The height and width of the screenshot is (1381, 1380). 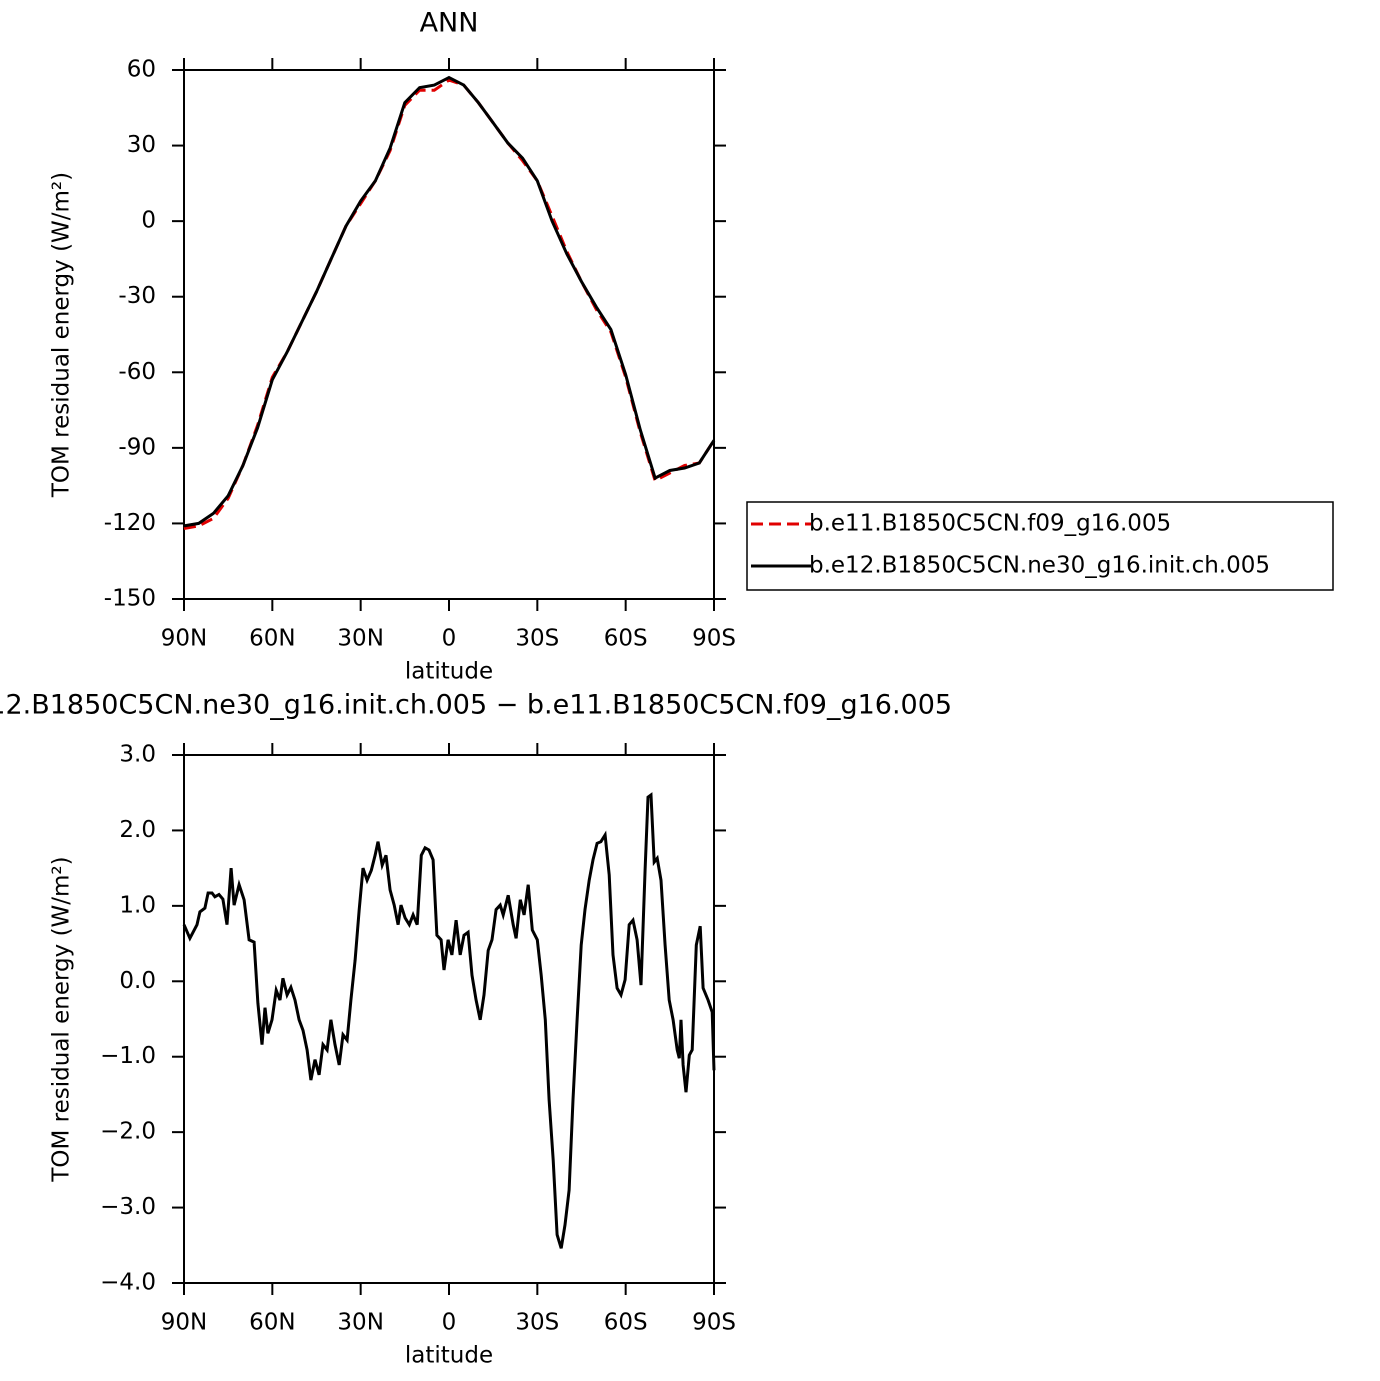 What do you see at coordinates (130, 599) in the screenshot?
I see `y-tick-label: -150` at bounding box center [130, 599].